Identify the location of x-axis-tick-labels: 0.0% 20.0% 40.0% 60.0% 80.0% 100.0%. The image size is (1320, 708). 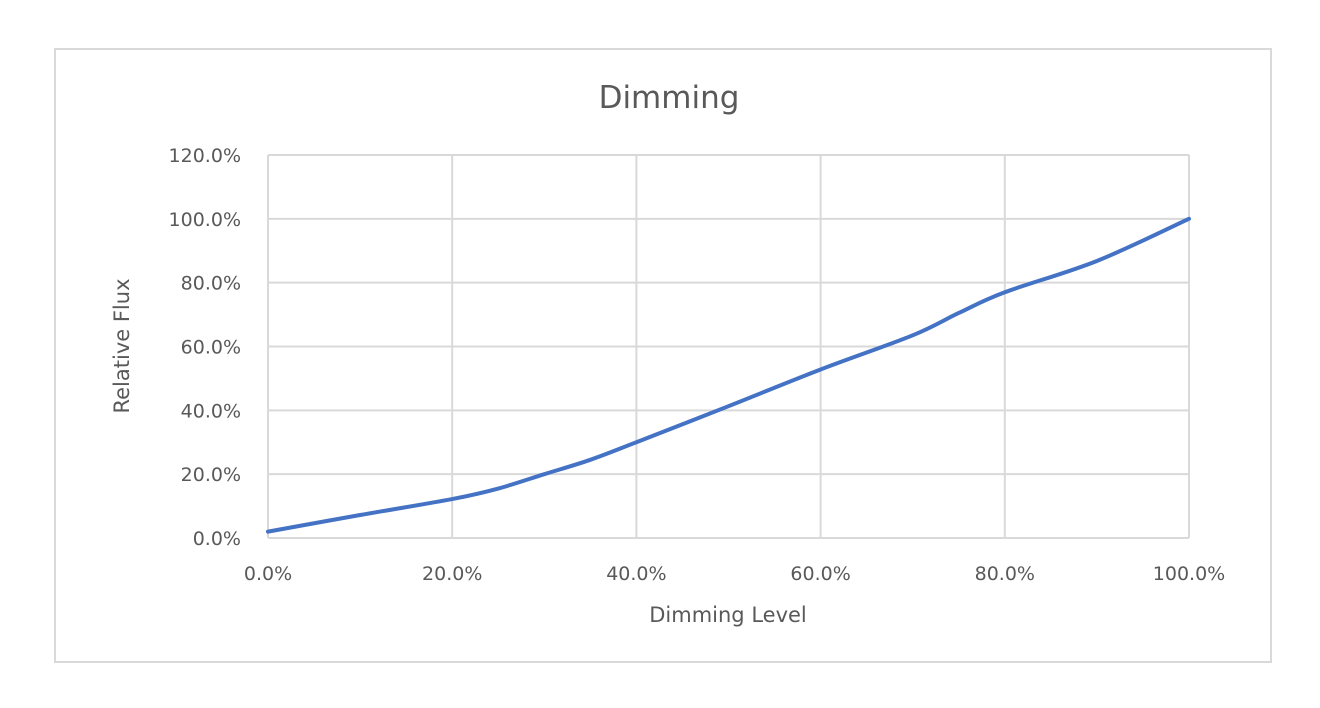
(734, 574).